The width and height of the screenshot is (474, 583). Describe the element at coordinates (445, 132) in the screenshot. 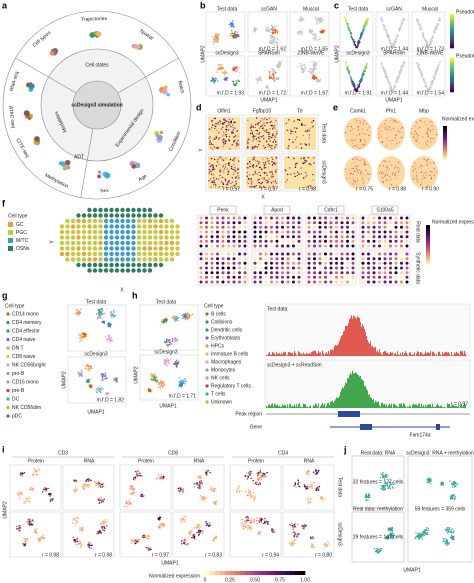

I see `colorbar` at that location.